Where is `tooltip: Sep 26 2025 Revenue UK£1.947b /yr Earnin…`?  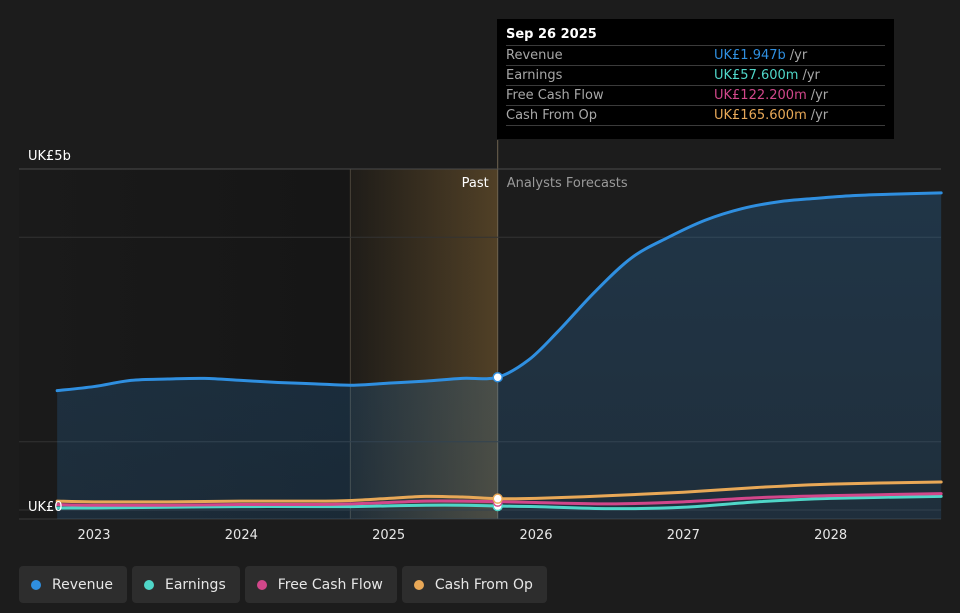 tooltip: Sep 26 2025 Revenue UK£1.947b /yr Earnin… is located at coordinates (695, 79).